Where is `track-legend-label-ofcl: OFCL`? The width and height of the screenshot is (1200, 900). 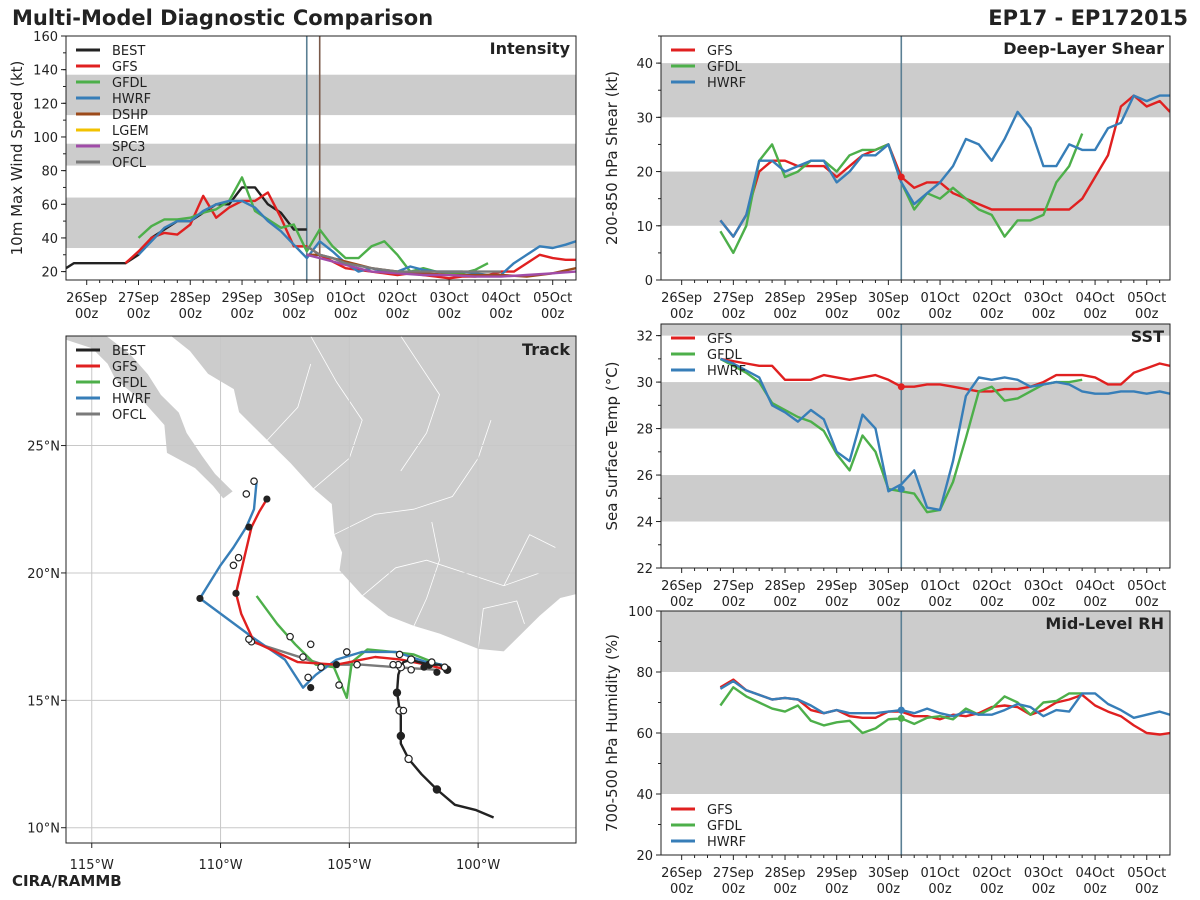
track-legend-label-ofcl: OFCL is located at coordinates (129, 415).